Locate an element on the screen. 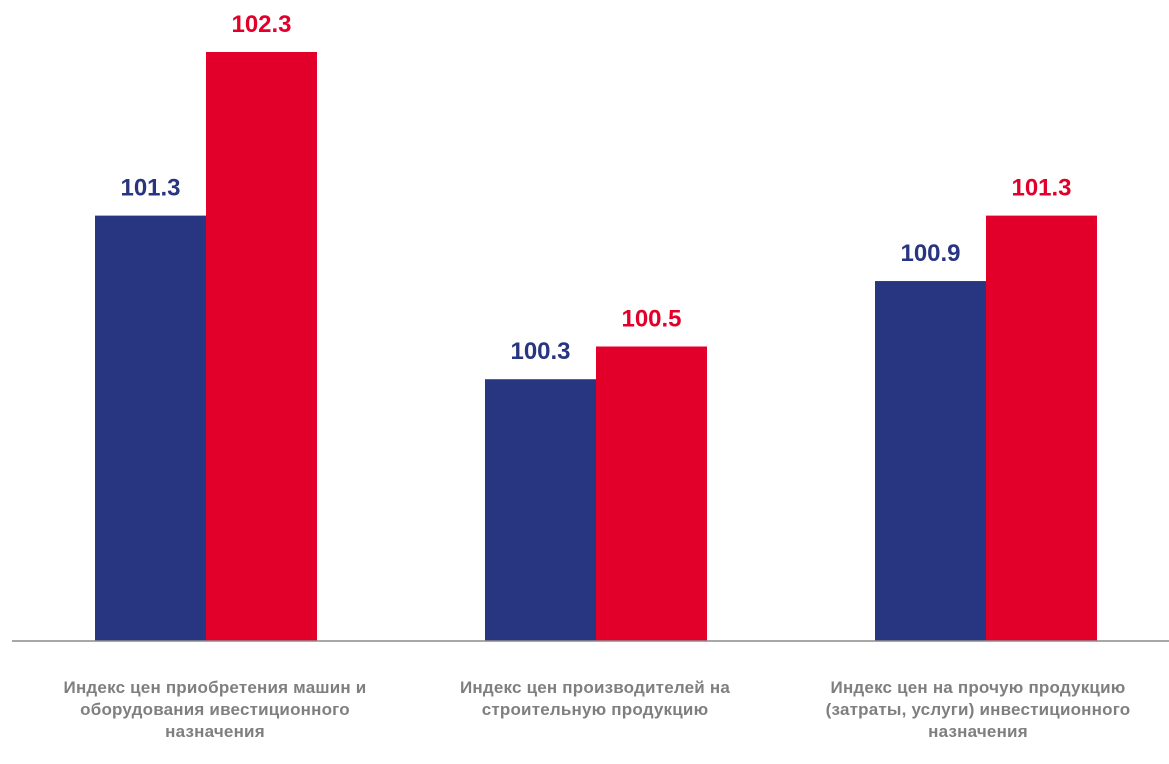  value-label-cat2-series1: 100.3 is located at coordinates (540, 351).